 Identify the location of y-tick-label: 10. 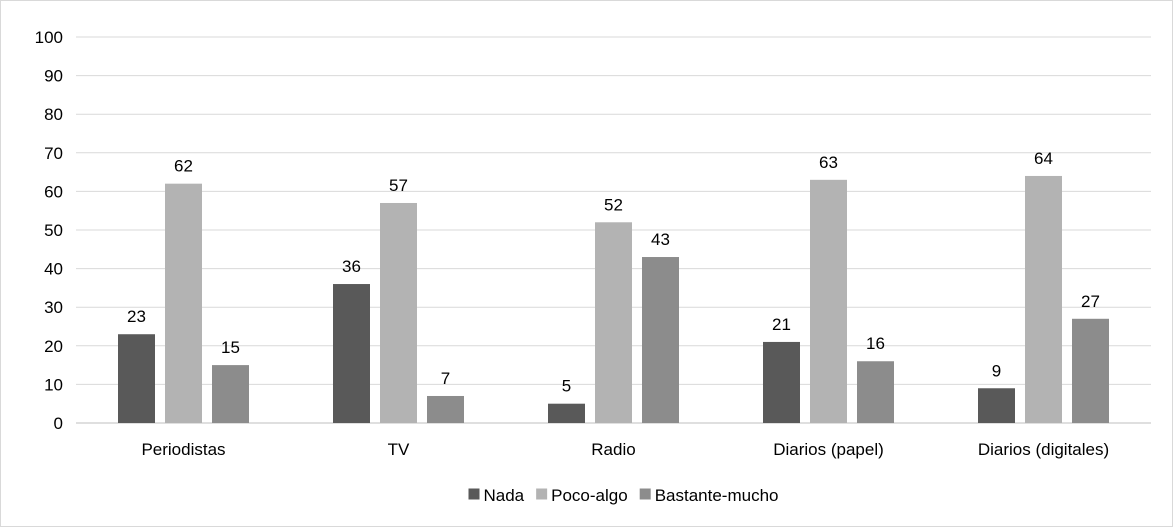
(53, 384).